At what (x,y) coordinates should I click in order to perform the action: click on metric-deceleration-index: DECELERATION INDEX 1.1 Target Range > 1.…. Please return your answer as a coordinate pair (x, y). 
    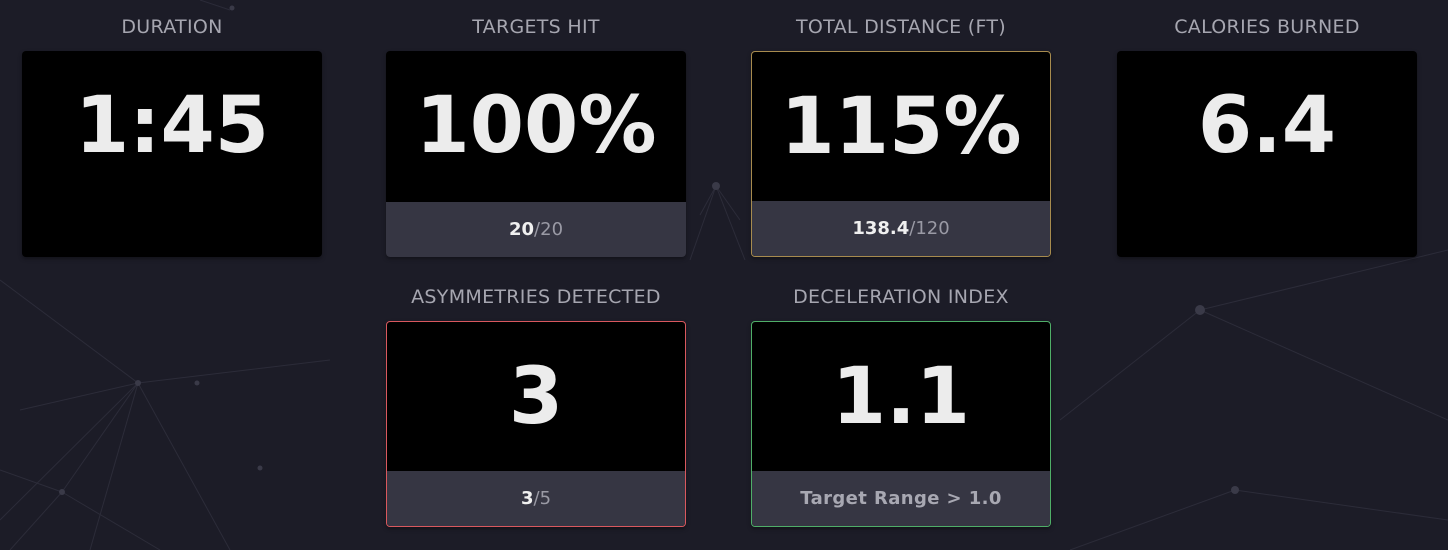
    Looking at the image, I should click on (901, 406).